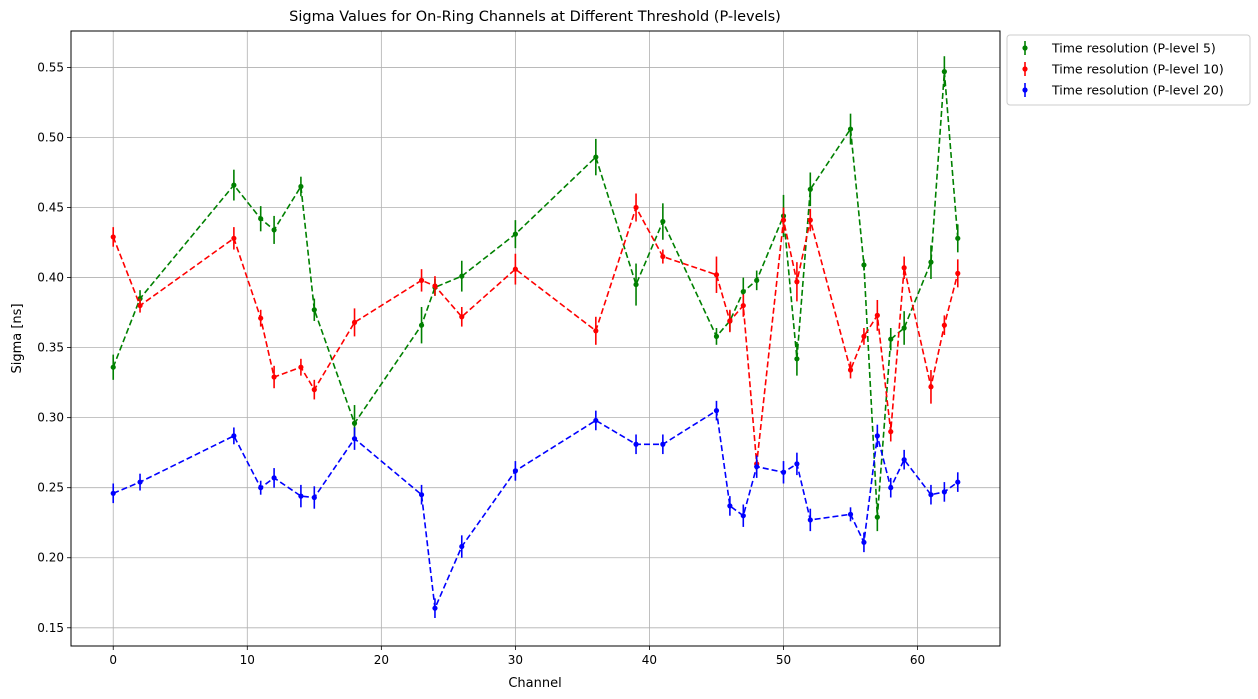 Image resolution: width=1258 pixels, height=699 pixels. What do you see at coordinates (50, 628) in the screenshot?
I see `y-tick-label: 0.15` at bounding box center [50, 628].